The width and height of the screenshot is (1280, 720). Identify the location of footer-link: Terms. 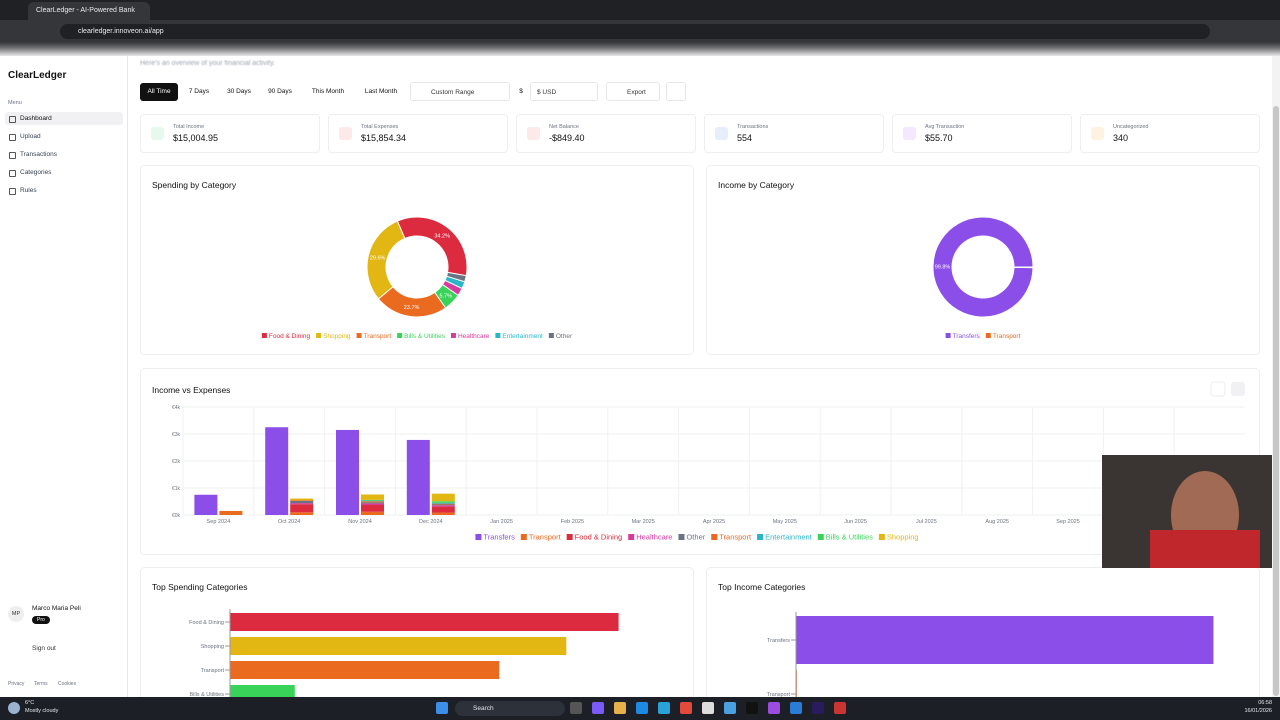
(41, 684).